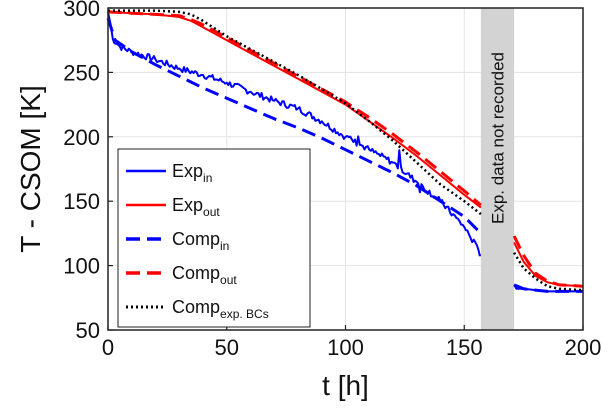 The width and height of the screenshot is (615, 408). I want to click on no-data-band-label: Exp. data not recorded, so click(498, 138).